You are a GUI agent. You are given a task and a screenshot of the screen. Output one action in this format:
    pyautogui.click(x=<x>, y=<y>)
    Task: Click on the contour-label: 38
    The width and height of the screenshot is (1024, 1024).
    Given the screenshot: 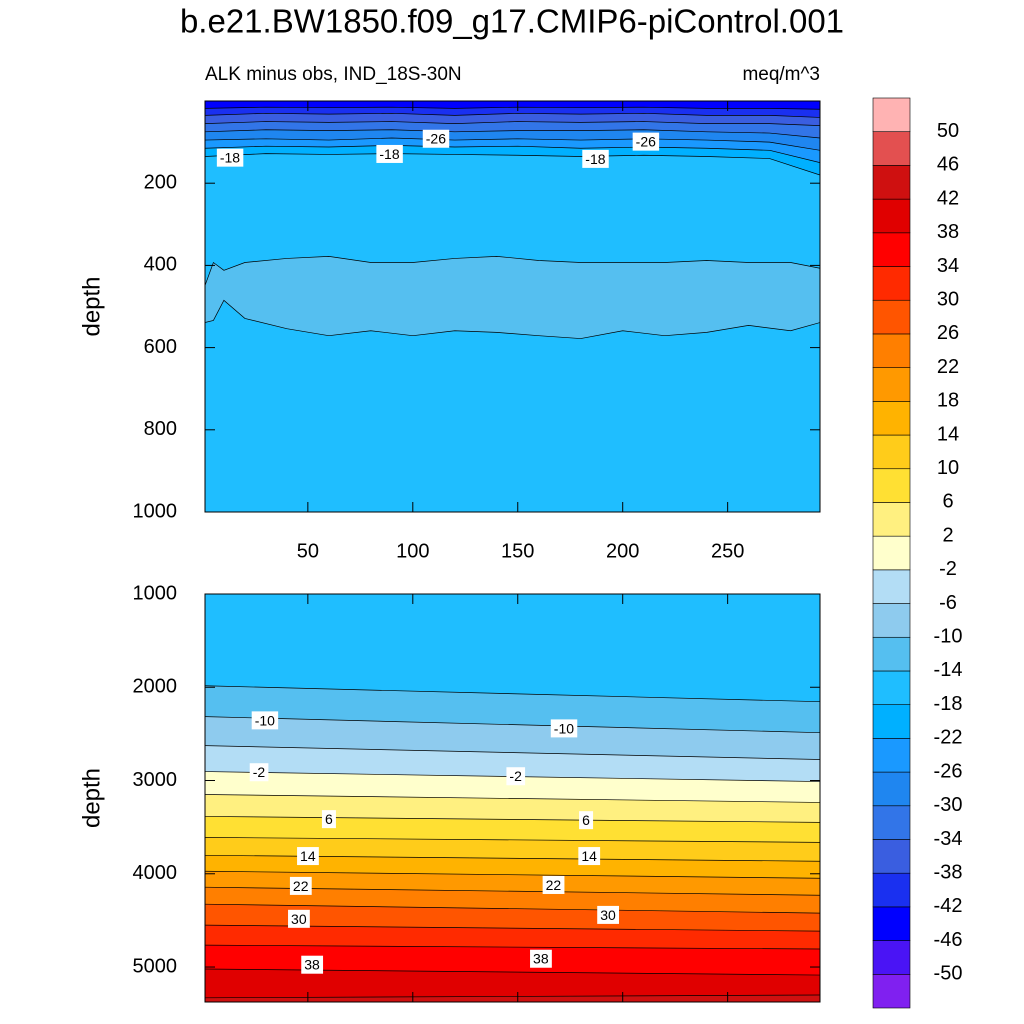 What is the action you would take?
    pyautogui.click(x=541, y=959)
    